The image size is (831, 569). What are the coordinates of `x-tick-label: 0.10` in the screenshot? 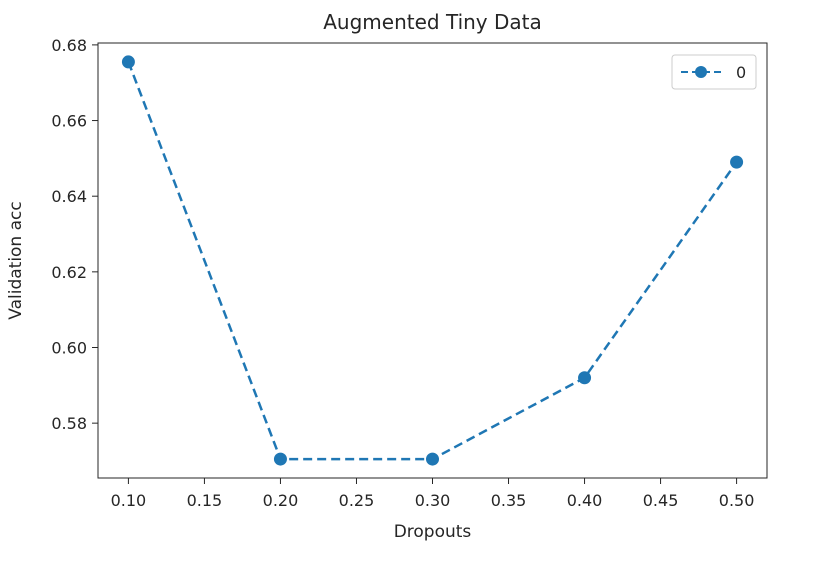 It's located at (129, 500).